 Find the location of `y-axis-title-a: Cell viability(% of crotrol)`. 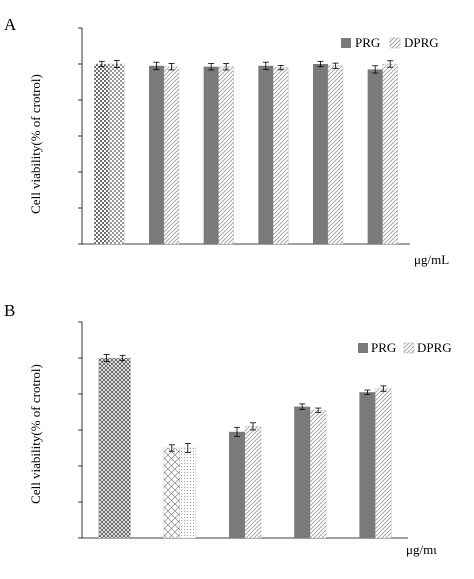

y-axis-title-a: Cell viability(% of crotrol) is located at coordinates (35, 144).